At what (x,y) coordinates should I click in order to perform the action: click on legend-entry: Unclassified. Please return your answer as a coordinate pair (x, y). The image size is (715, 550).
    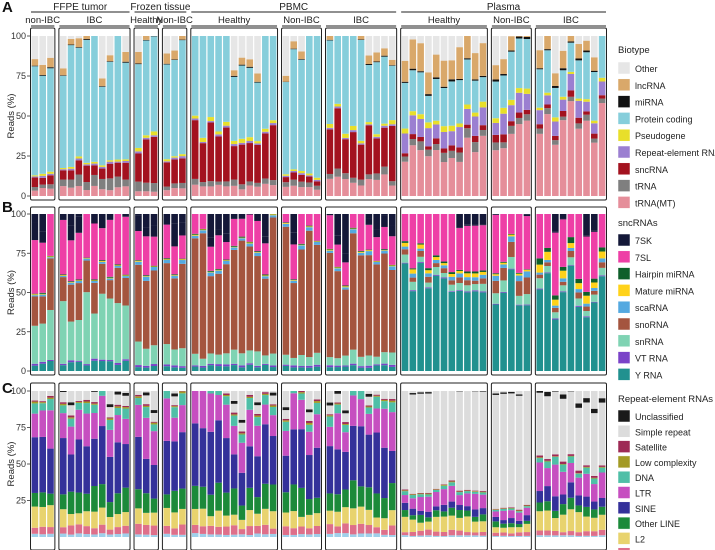
    Looking at the image, I should click on (659, 417).